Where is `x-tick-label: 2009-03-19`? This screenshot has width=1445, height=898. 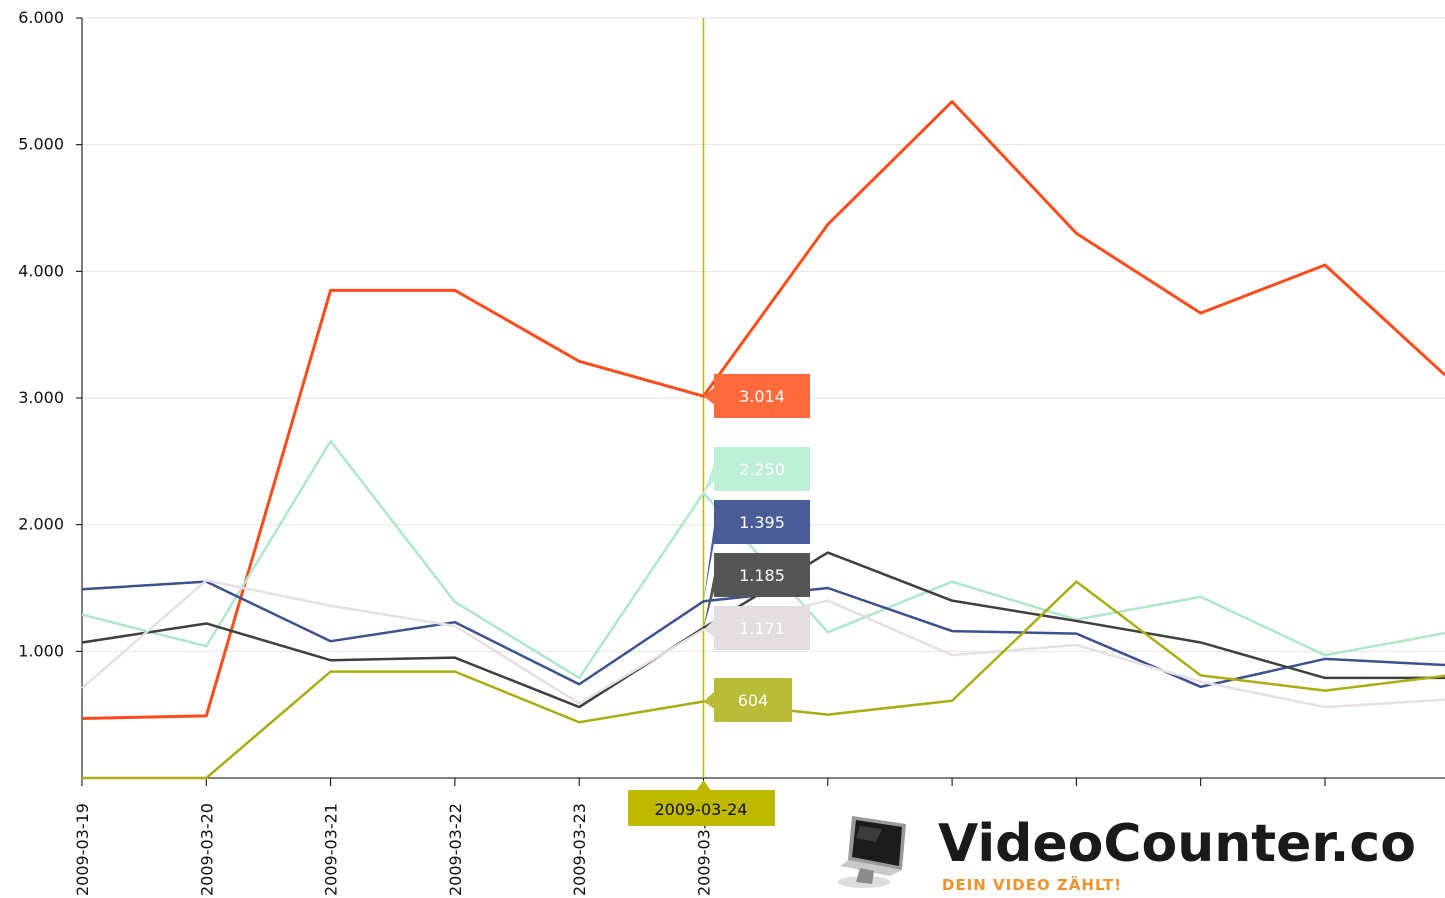
x-tick-label: 2009-03-19 is located at coordinates (82, 849).